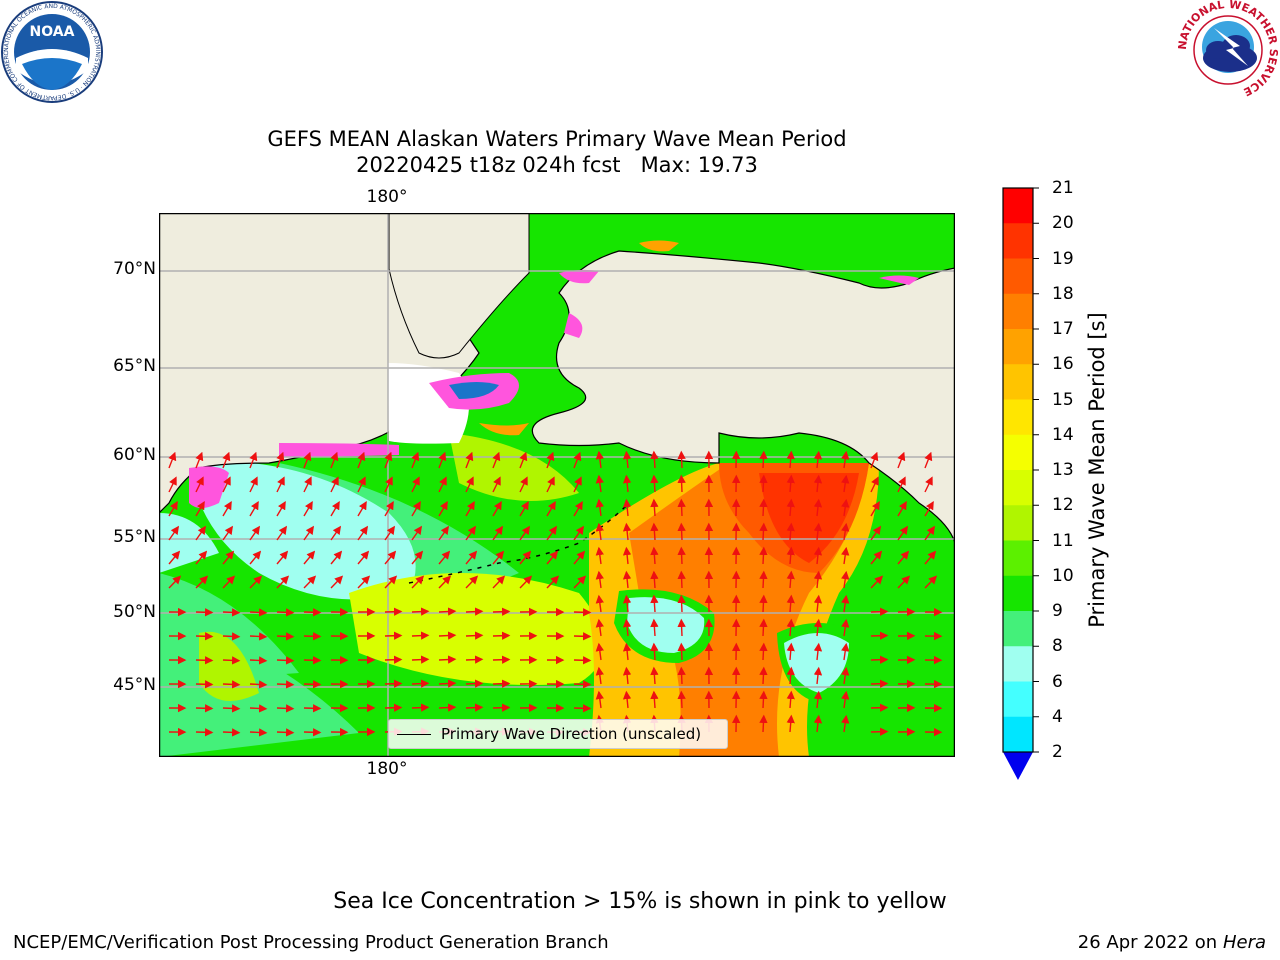 The image size is (1280, 960). Describe the element at coordinates (1097, 470) in the screenshot. I see `colorbar-label: Primary Wave Mean Period [s]` at that location.